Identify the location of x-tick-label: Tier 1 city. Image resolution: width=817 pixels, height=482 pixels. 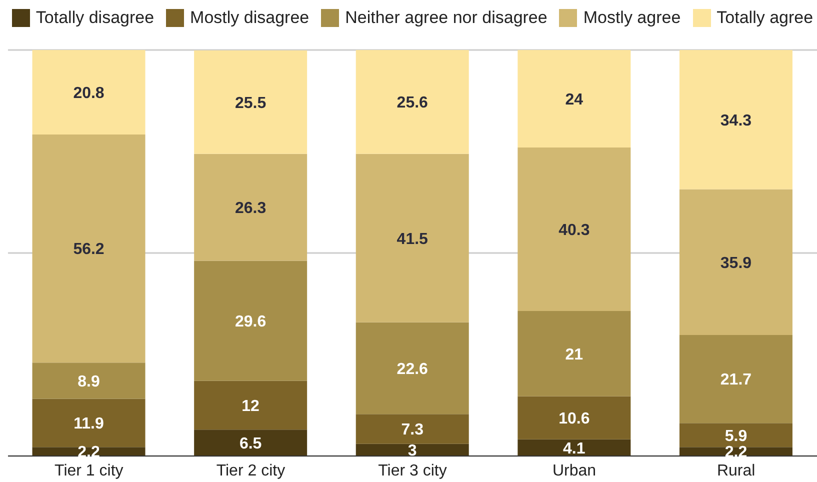
(89, 471).